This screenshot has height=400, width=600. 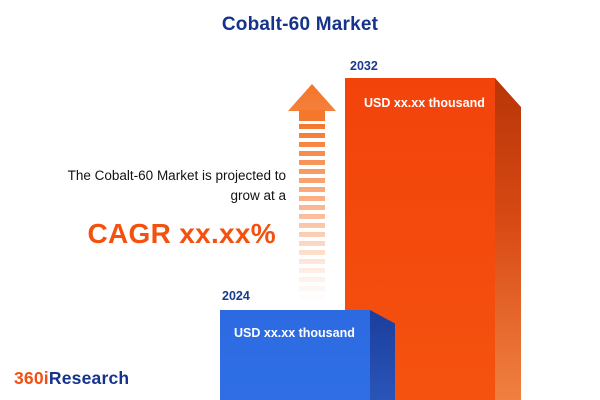 I want to click on cagr-value: CAGR xx.xx%, so click(x=181, y=234).